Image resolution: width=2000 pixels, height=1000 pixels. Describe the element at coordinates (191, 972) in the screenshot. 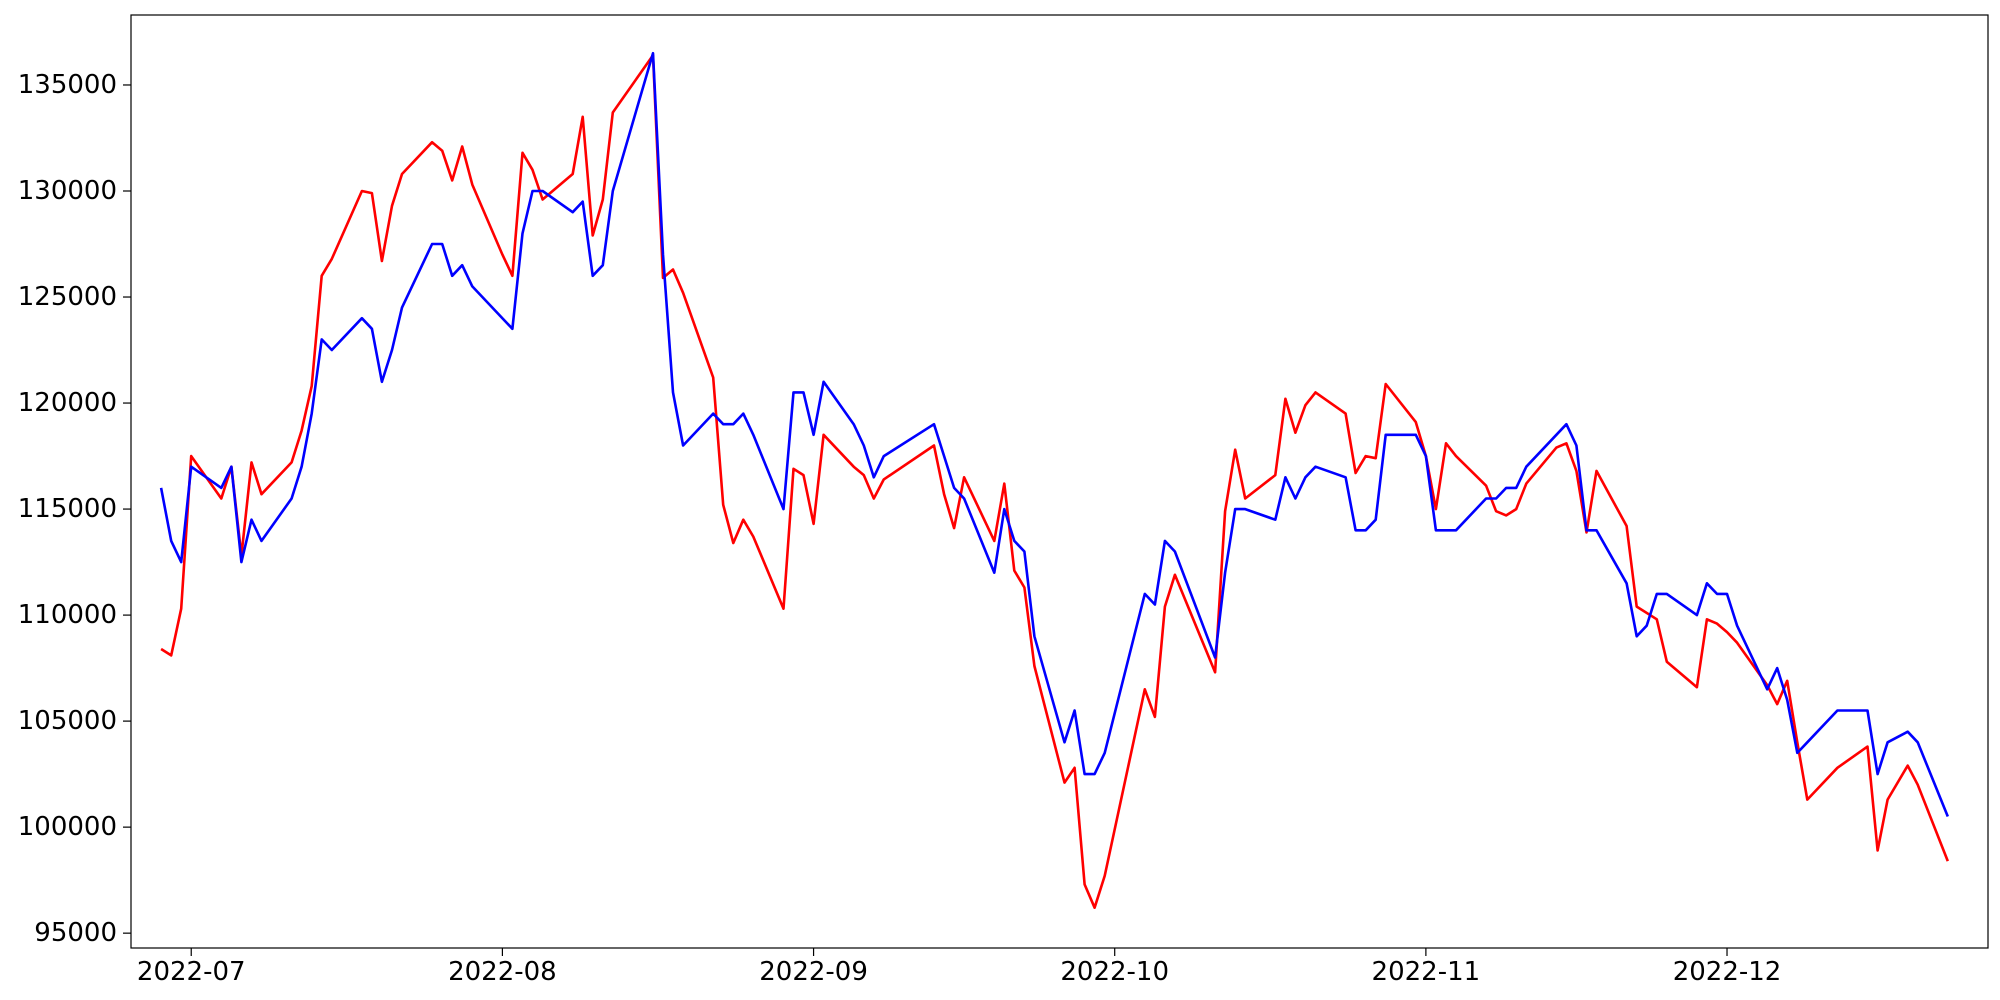

I see `x-tick-label-0: 2022-07` at that location.